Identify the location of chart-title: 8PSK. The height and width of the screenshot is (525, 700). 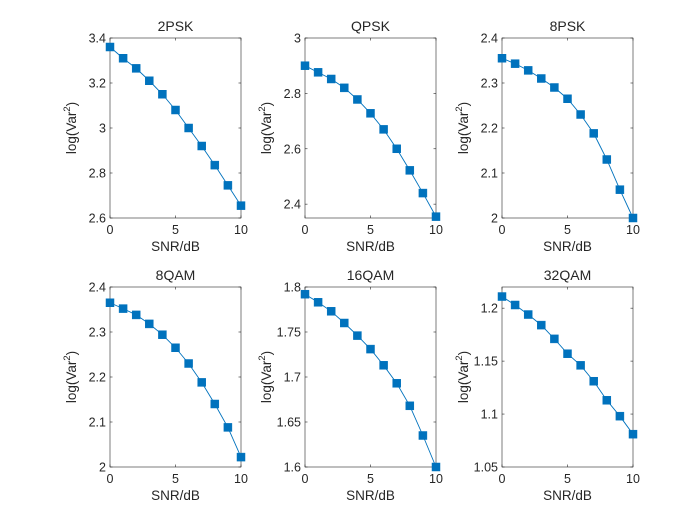
(568, 26).